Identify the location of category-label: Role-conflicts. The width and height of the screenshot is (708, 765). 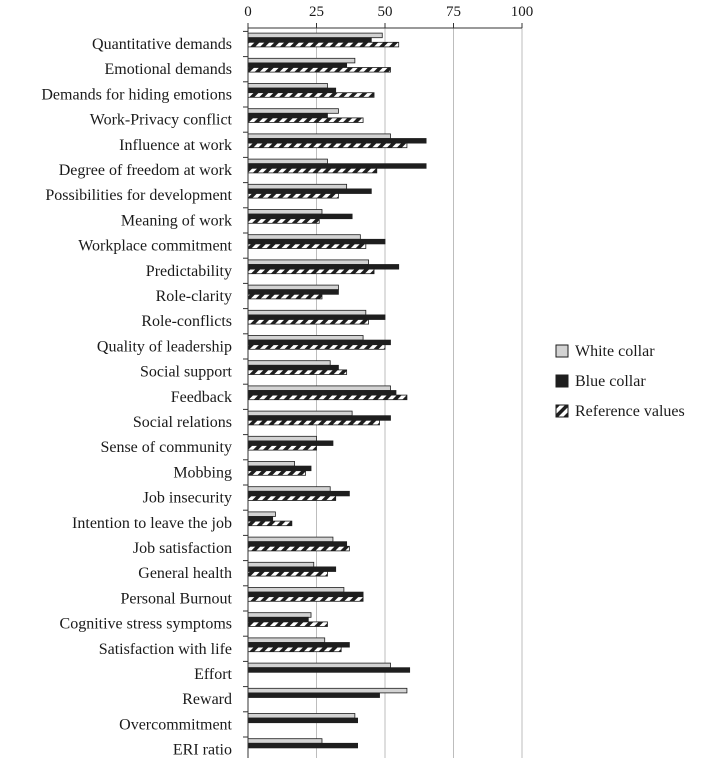
(186, 321).